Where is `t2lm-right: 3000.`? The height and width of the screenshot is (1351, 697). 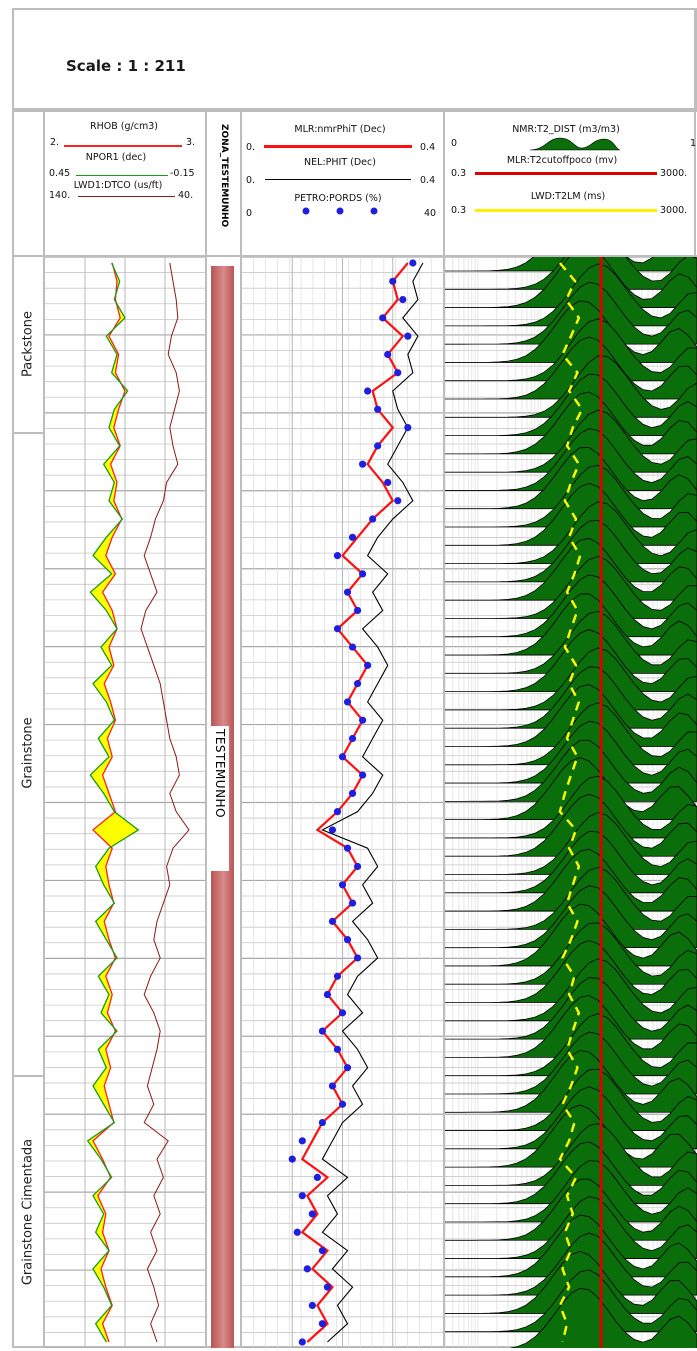 t2lm-right: 3000. is located at coordinates (674, 210).